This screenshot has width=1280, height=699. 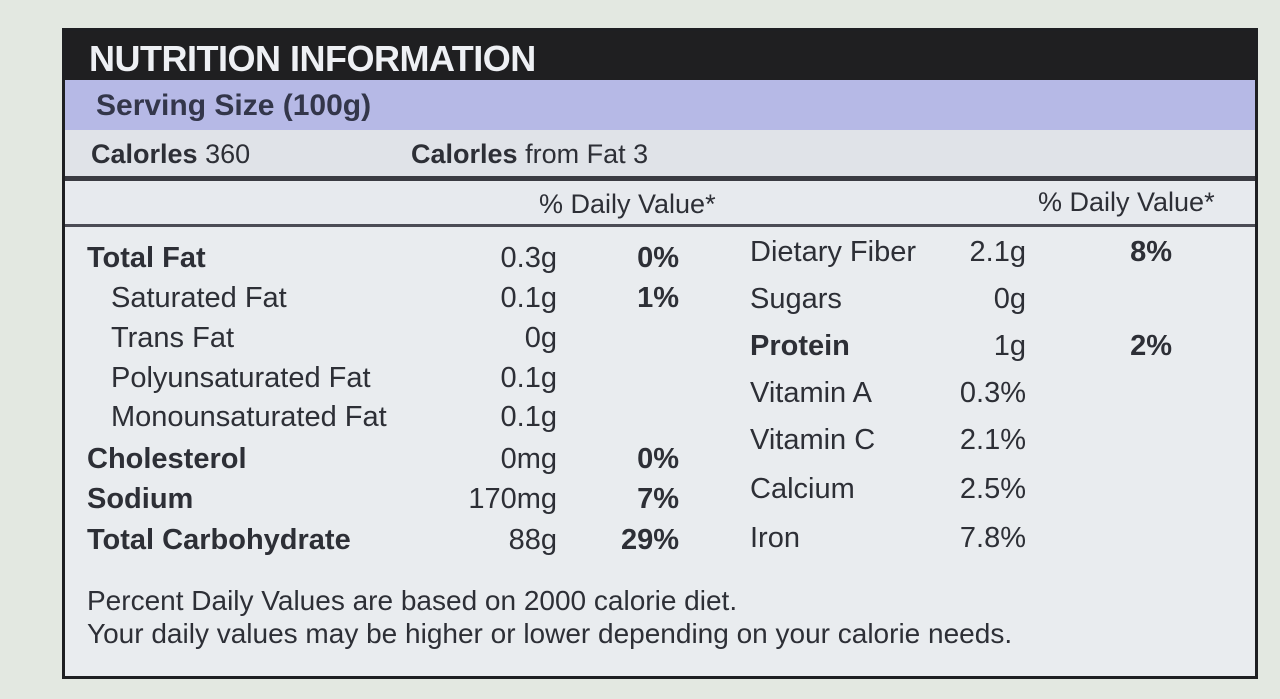 I want to click on nutrient-amount: 2.1g, so click(x=997, y=252).